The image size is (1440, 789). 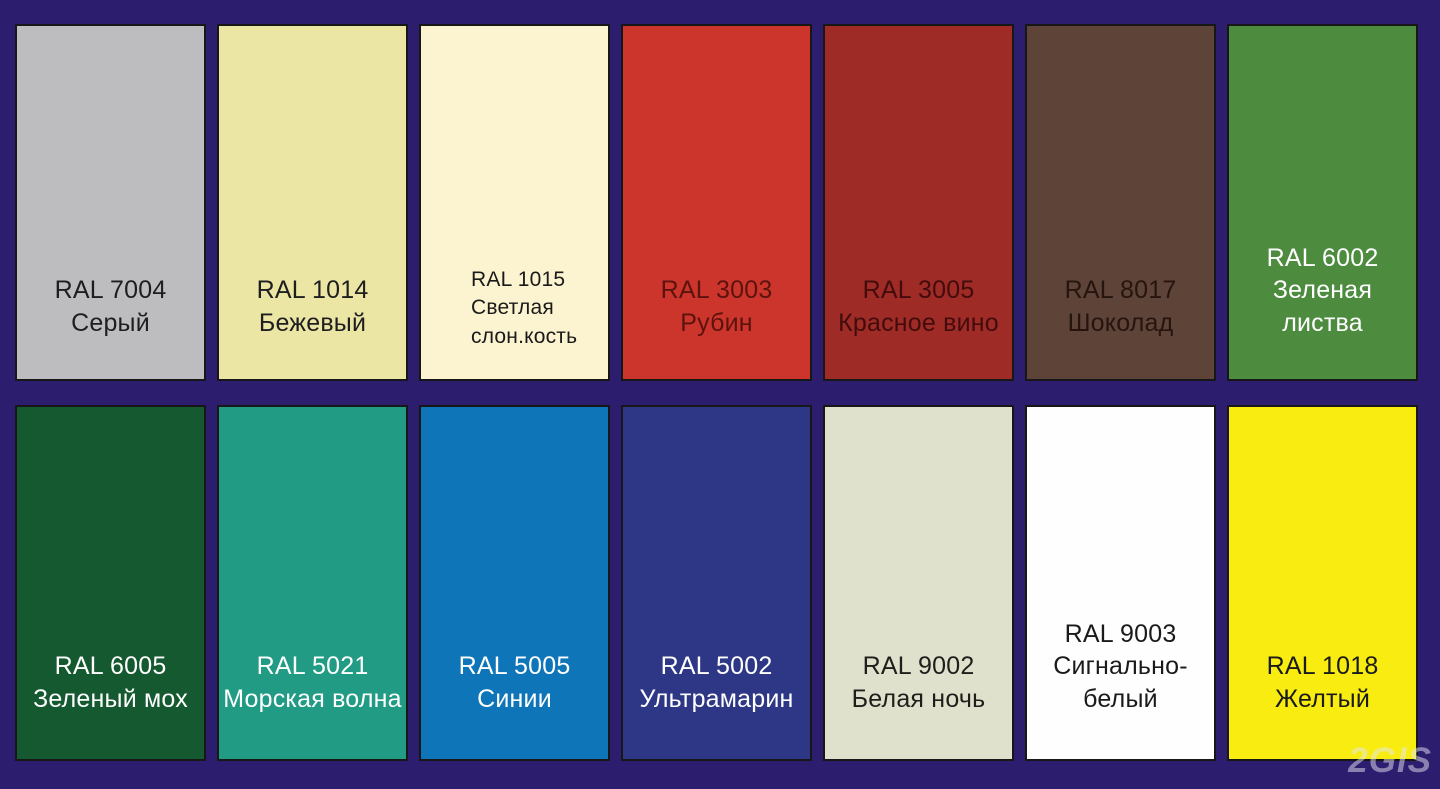 I want to click on swatch-ral-5005: RAL 5005 Синии, so click(x=514, y=583).